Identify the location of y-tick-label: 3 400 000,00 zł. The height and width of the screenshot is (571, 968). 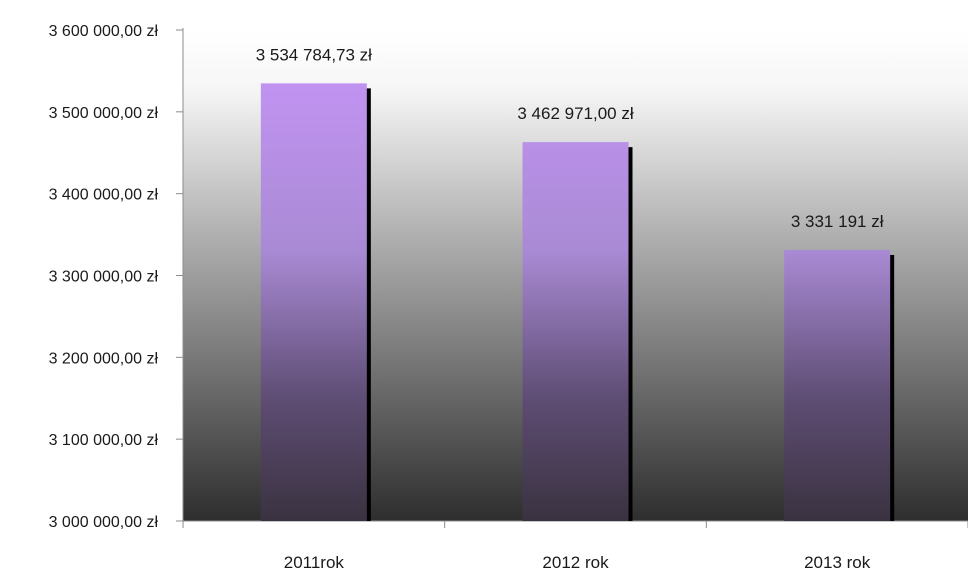
(104, 195).